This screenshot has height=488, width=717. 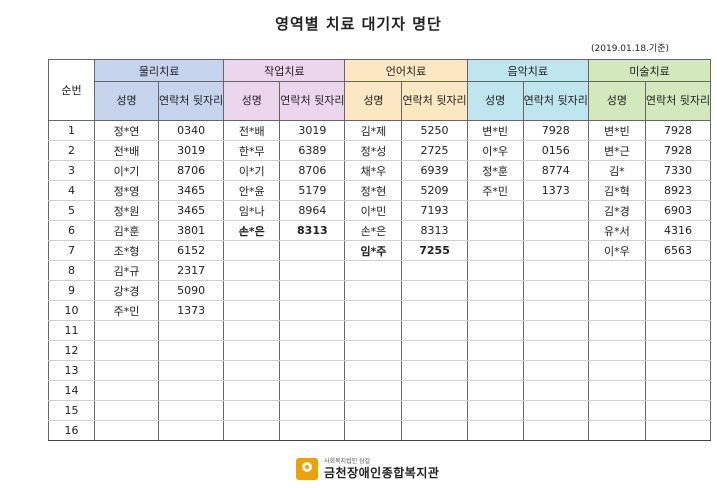 I want to click on name-cell: 변*근, so click(x=616, y=150).